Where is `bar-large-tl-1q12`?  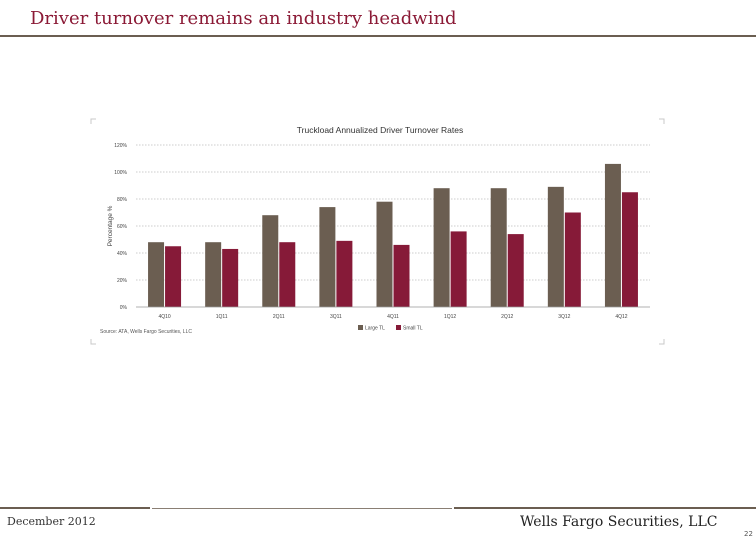 bar-large-tl-1q12 is located at coordinates (441, 247).